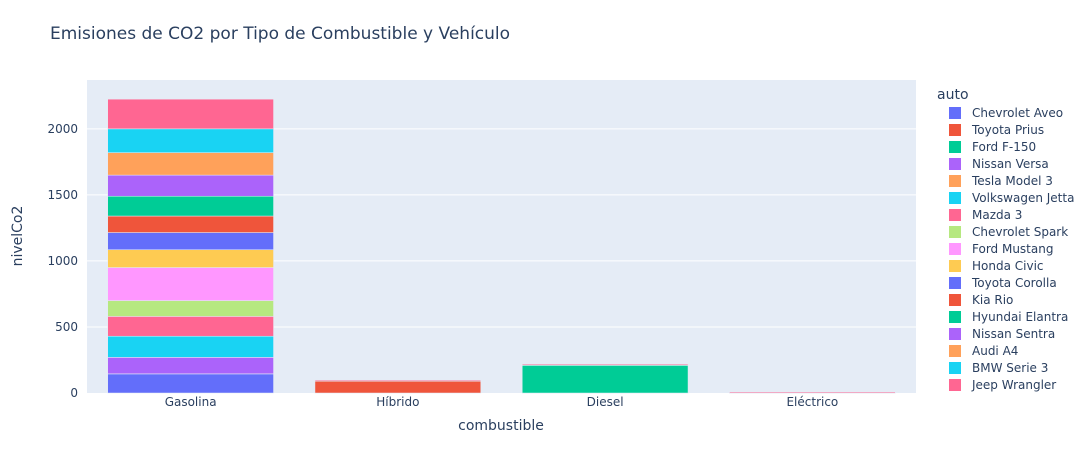 This screenshot has height=460, width=1087. What do you see at coordinates (397, 402) in the screenshot?
I see `x-tick-label: Híbrido` at bounding box center [397, 402].